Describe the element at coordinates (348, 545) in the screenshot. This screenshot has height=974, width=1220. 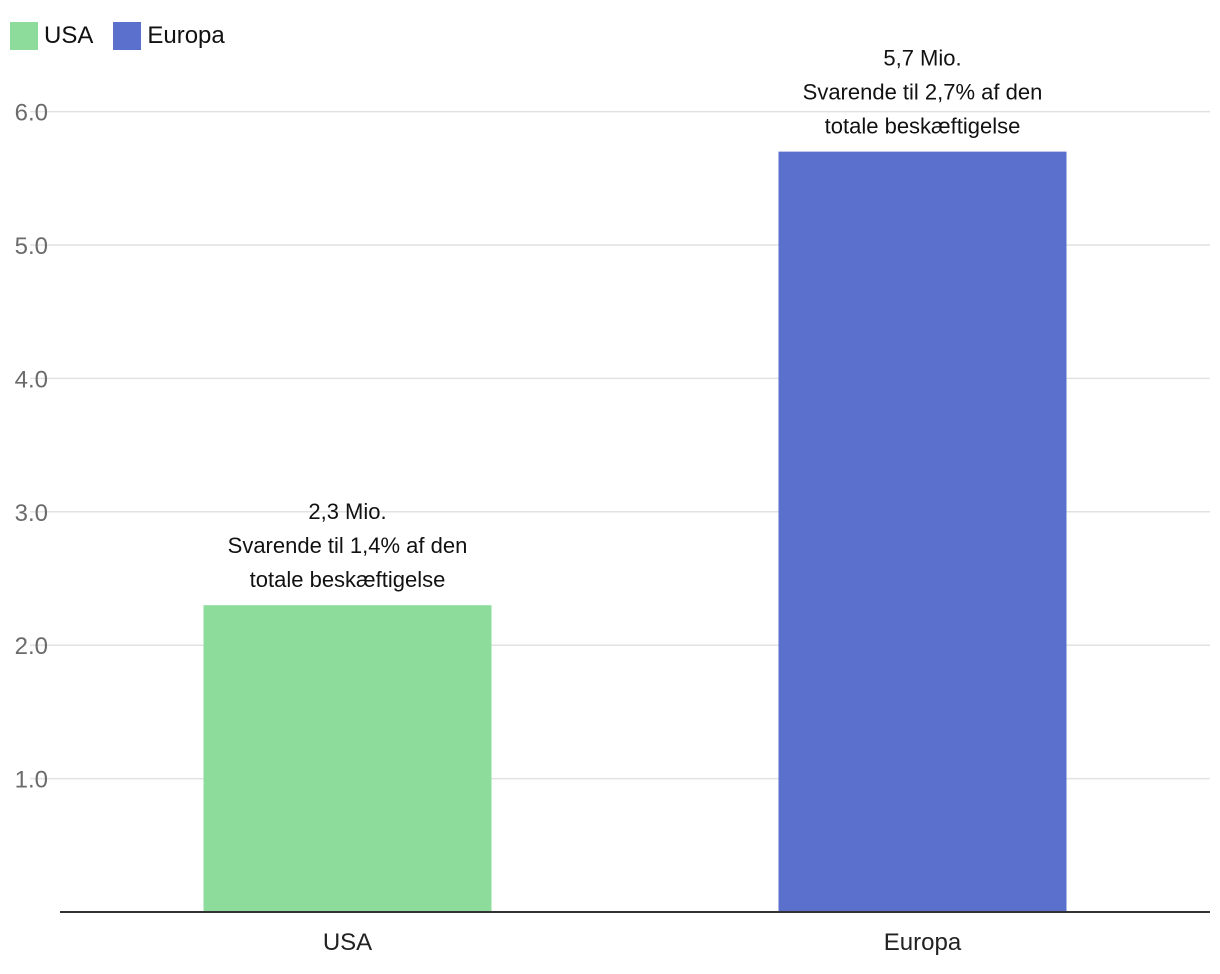
I see `data-label: Svarende til 1,4% af den` at that location.